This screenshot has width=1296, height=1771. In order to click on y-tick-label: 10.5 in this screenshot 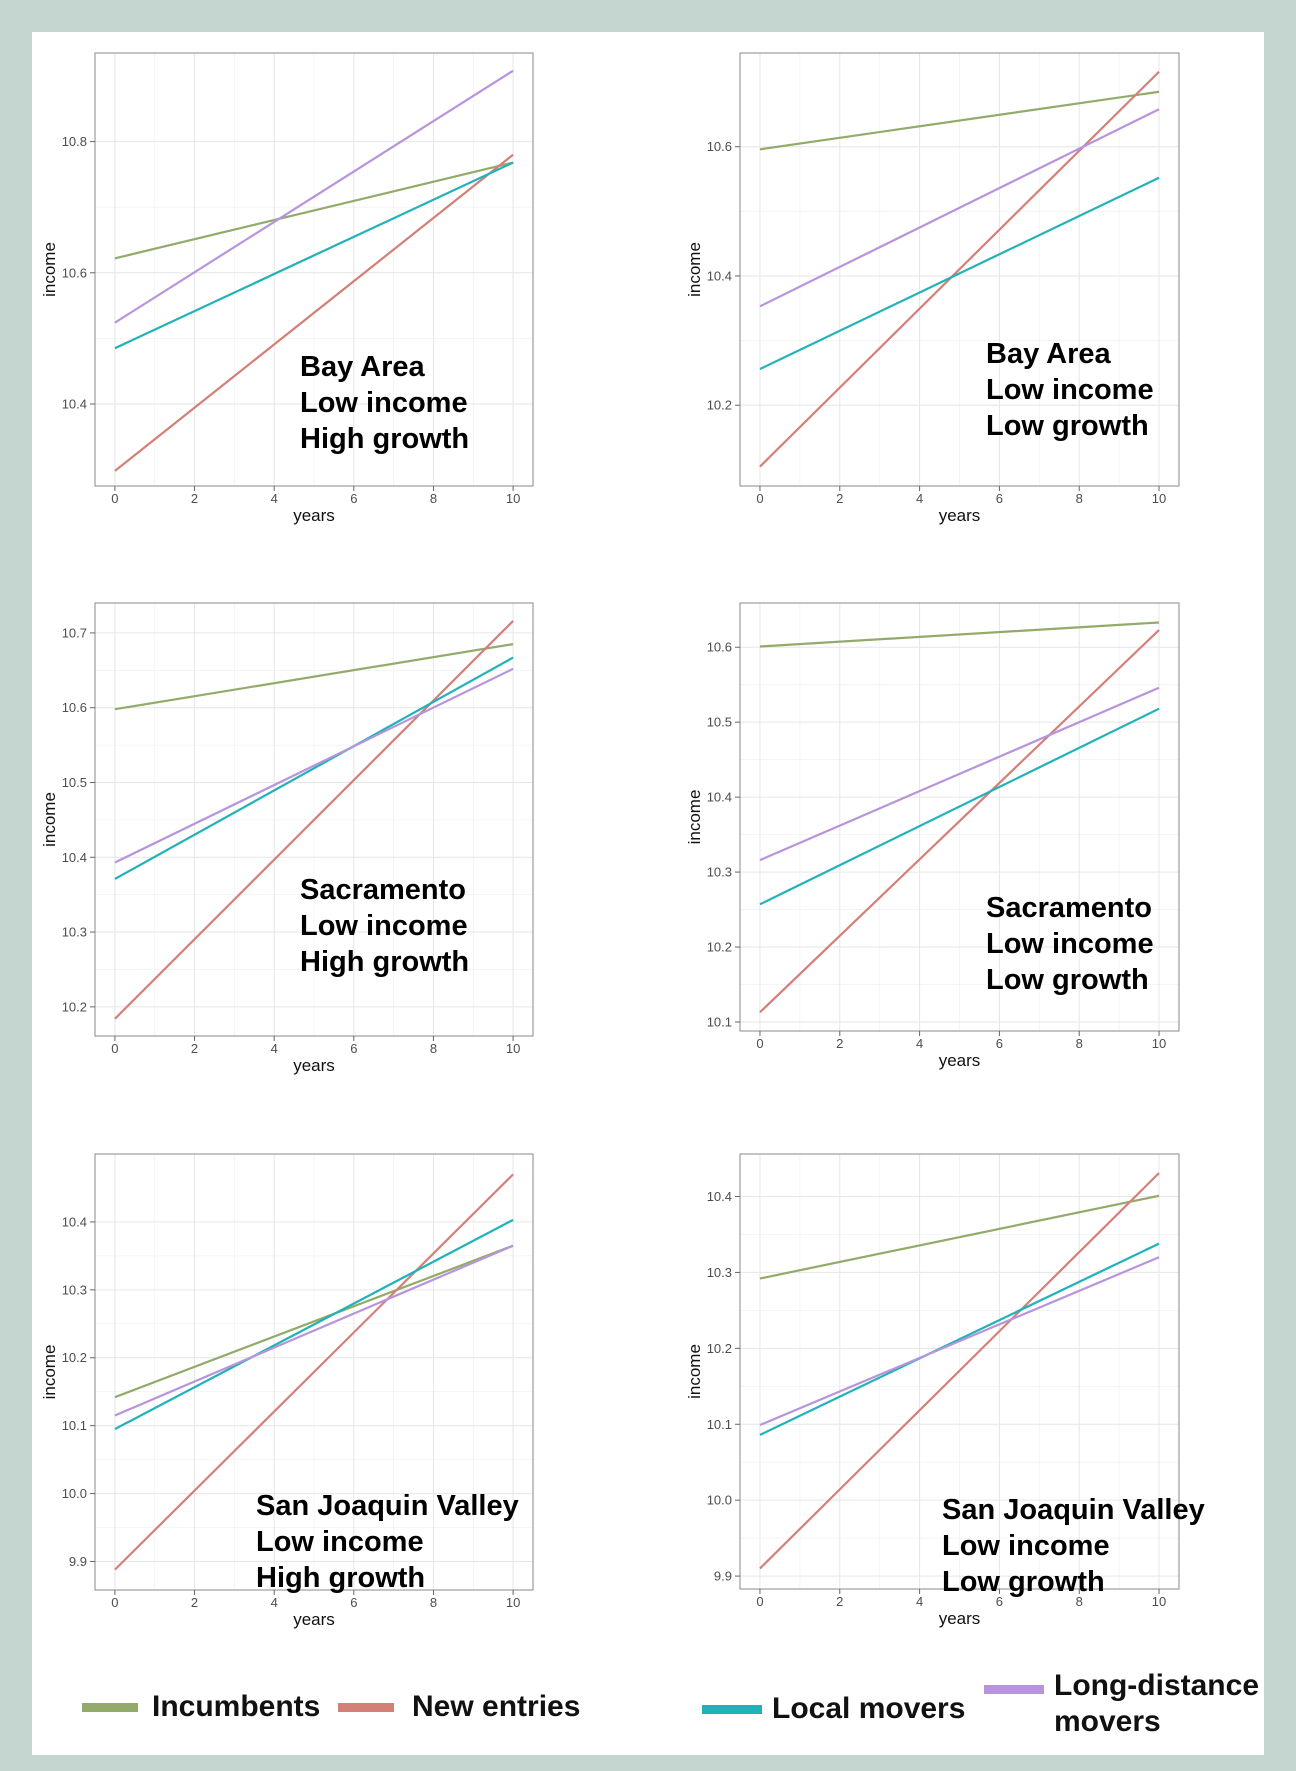, I will do `click(74, 782)`.